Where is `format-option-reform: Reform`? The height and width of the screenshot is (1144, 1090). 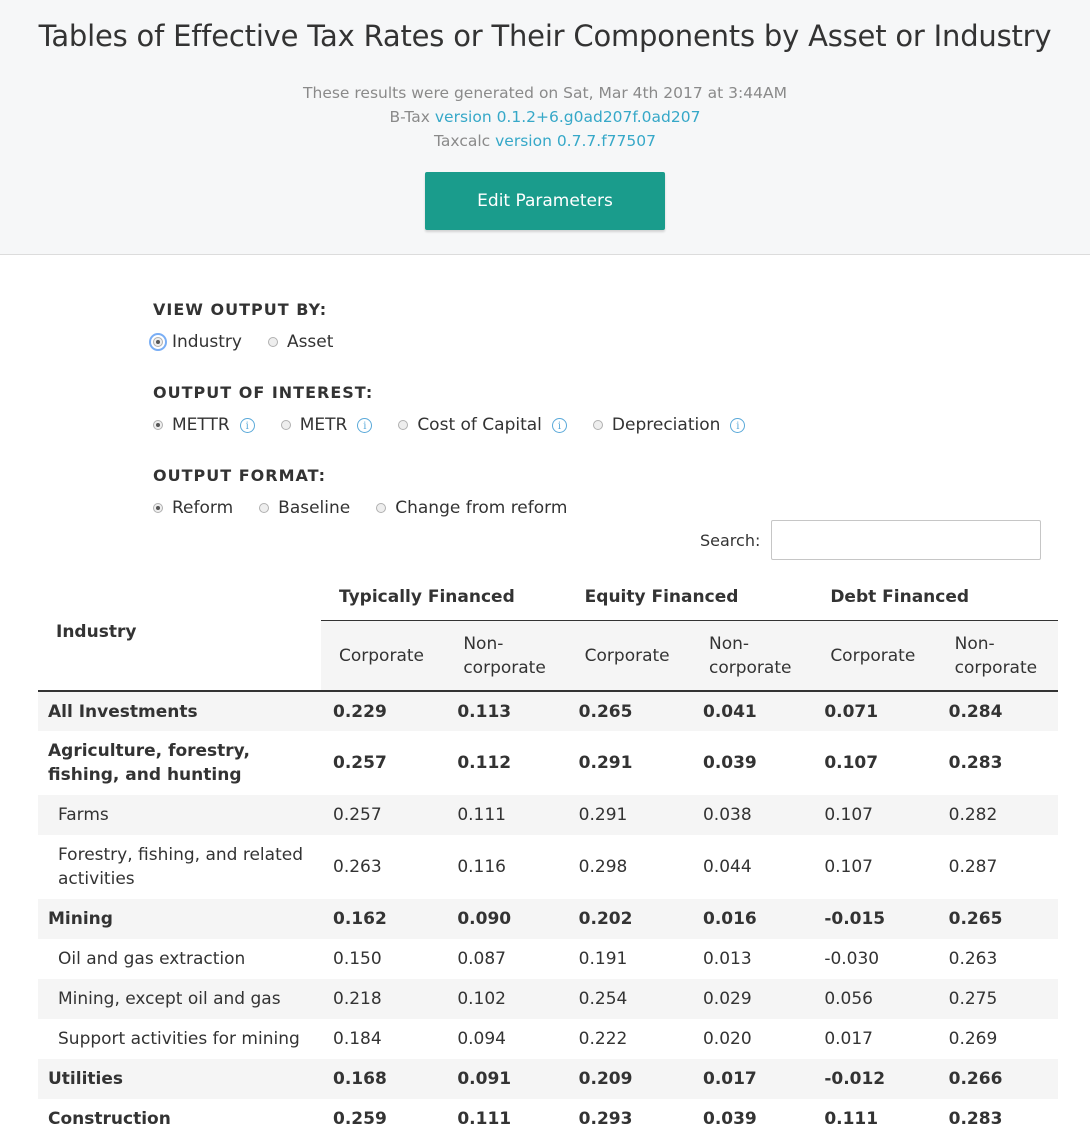
format-option-reform: Reform is located at coordinates (193, 508).